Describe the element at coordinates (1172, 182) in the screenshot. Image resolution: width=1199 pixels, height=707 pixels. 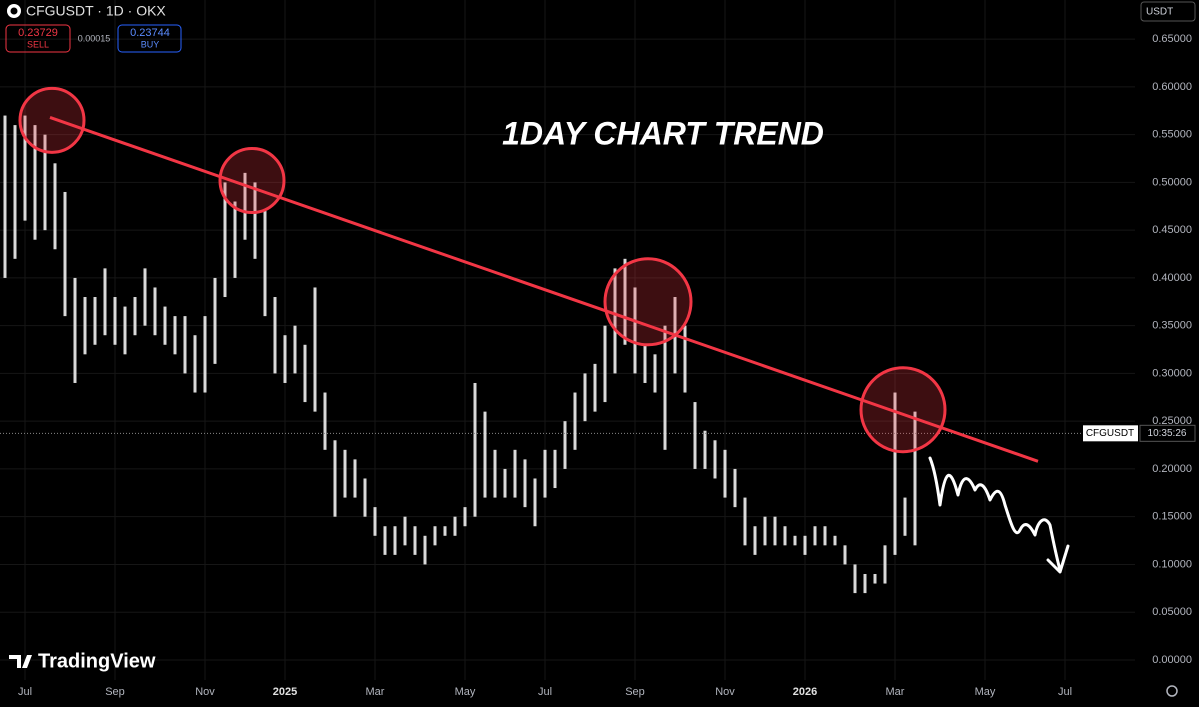
I see `y-tick-label: 0.50000` at that location.